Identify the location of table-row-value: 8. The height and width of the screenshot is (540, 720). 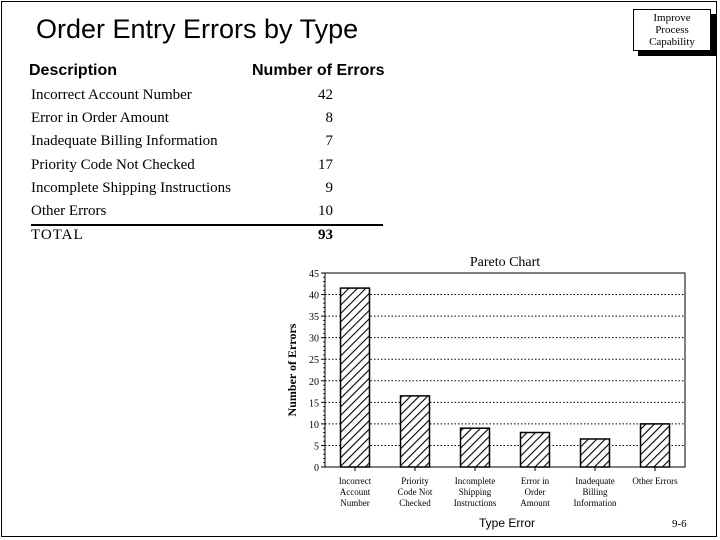
(329, 118).